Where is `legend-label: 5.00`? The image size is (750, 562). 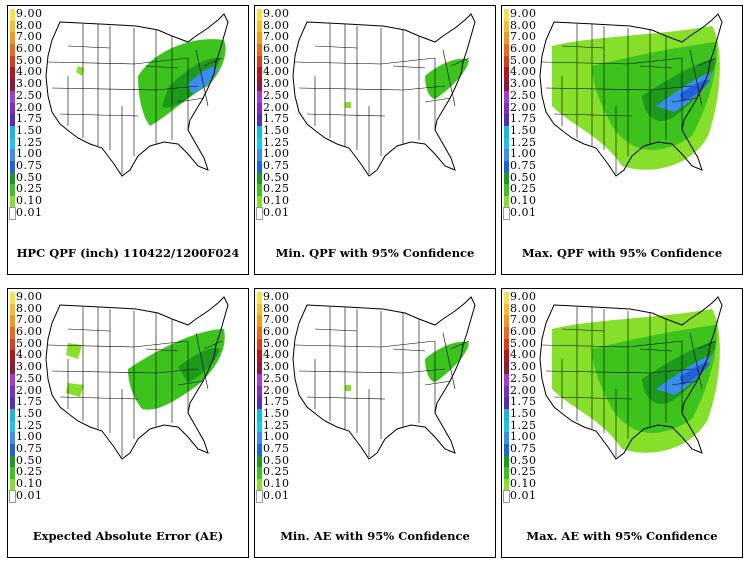 legend-label: 5.00 is located at coordinates (523, 343).